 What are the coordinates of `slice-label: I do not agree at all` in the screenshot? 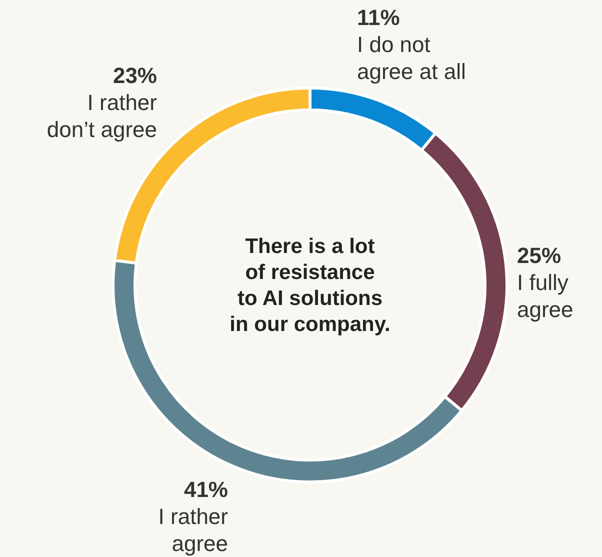 It's located at (411, 58).